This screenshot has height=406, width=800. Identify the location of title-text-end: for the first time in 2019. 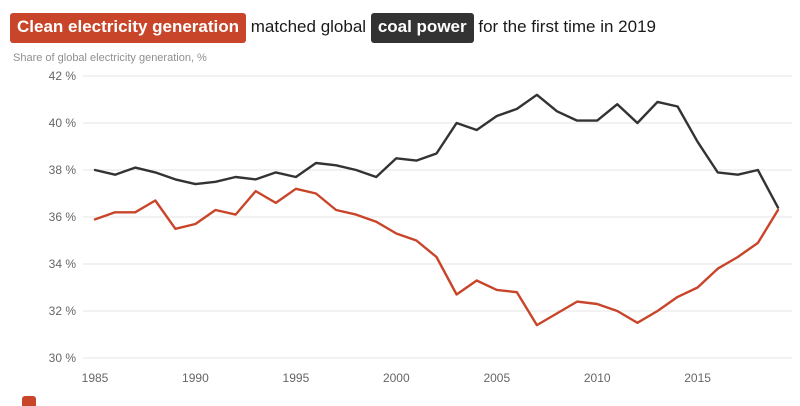
(567, 26).